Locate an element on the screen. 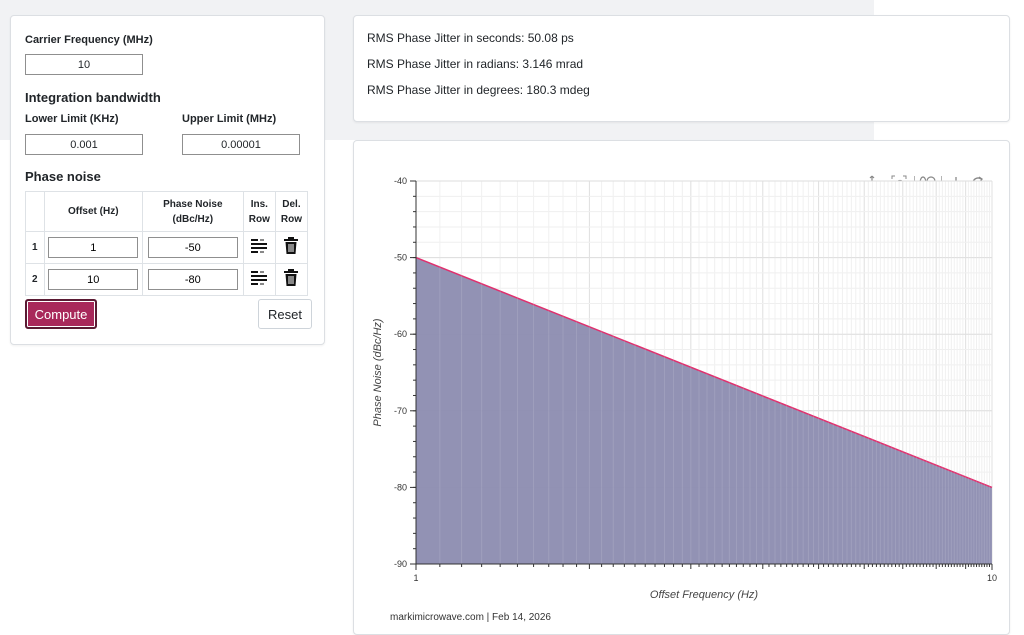 The width and height of the screenshot is (1024, 635). phase-noise-title: Phase noise is located at coordinates (63, 176).